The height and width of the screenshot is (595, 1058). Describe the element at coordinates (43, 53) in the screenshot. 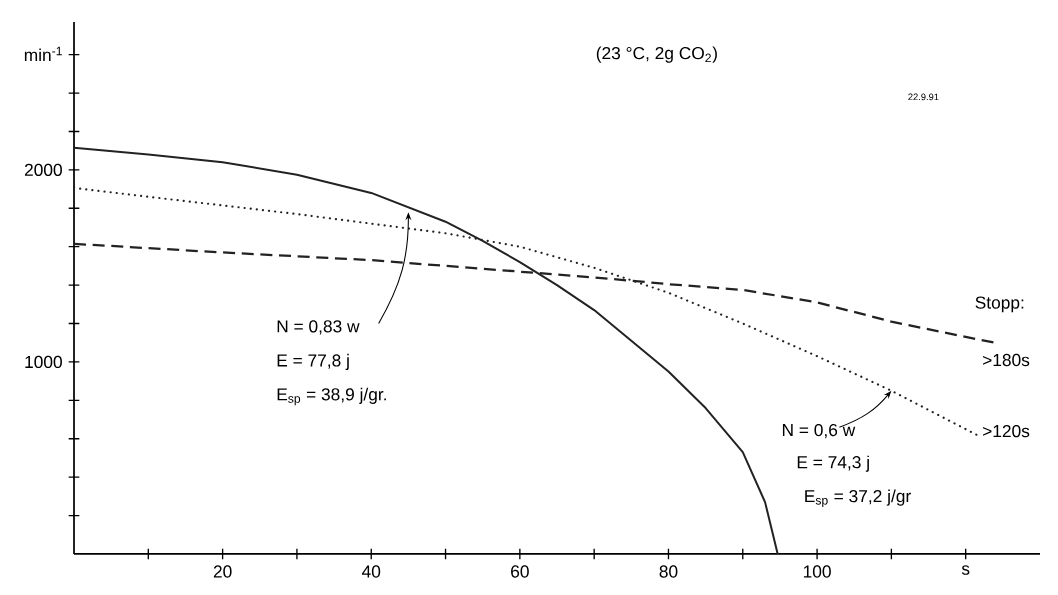

I see `y-axis-title: min$^{-1}$` at that location.